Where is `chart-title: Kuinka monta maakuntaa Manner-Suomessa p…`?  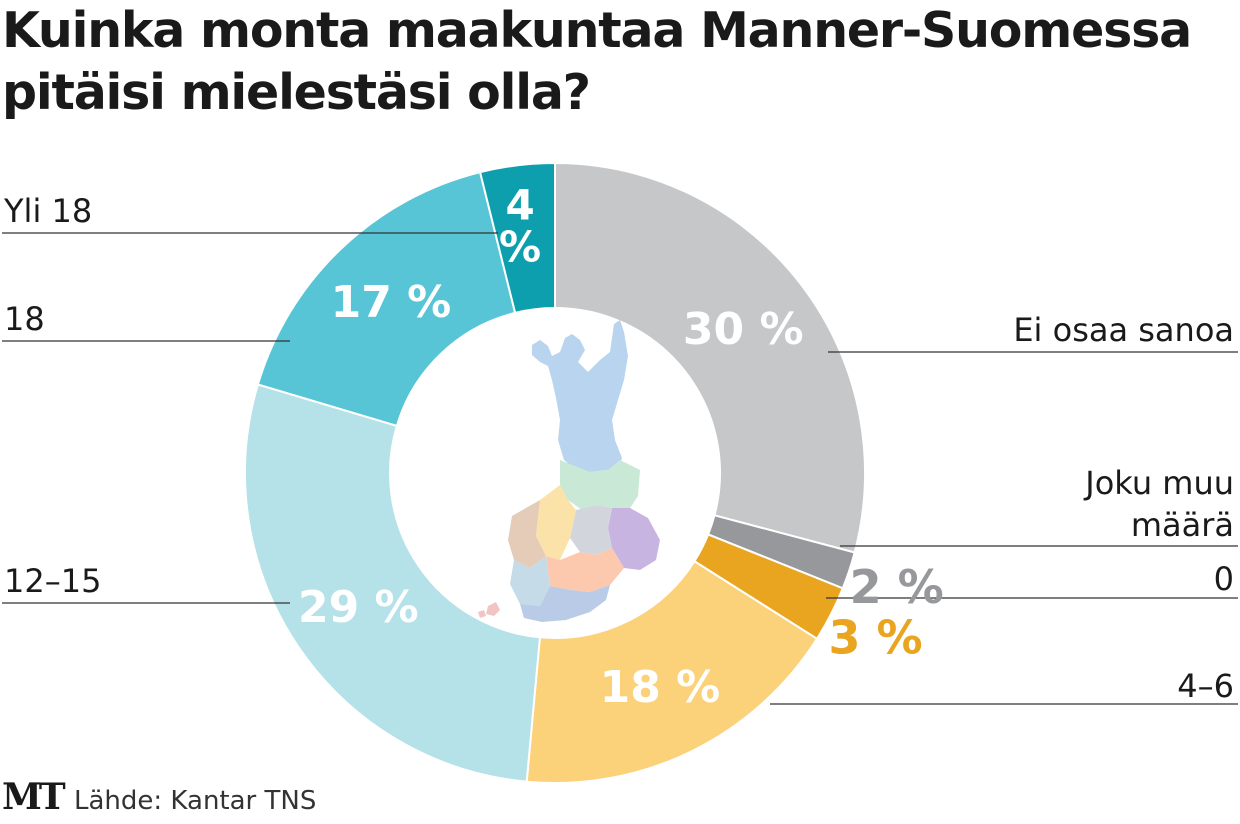
chart-title: Kuinka monta maakuntaa Manner-Suomessa p… is located at coordinates (597, 61).